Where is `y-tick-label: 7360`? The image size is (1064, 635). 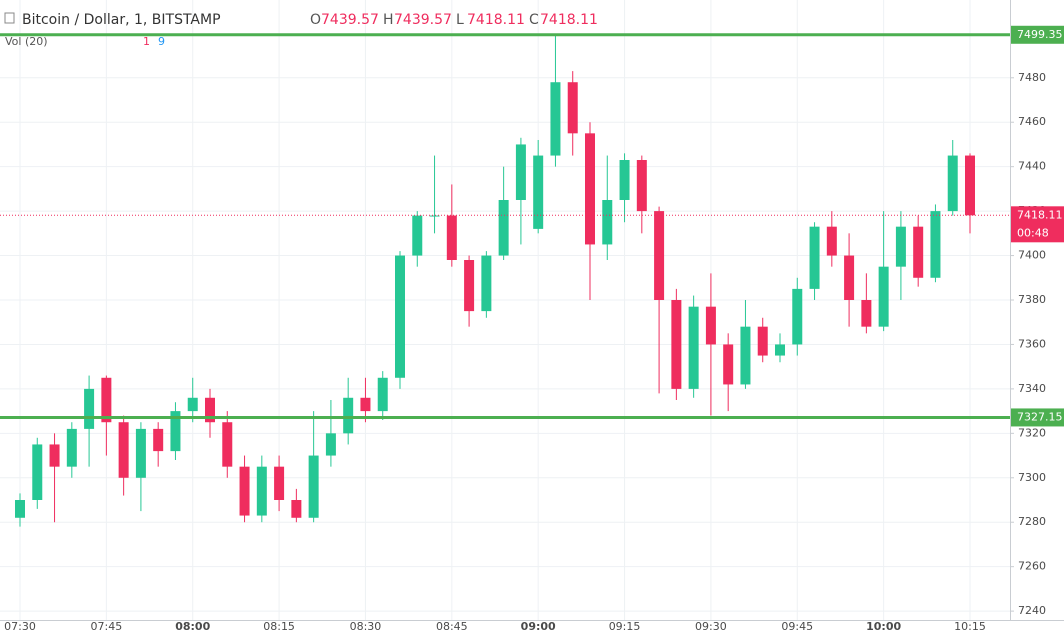 y-tick-label: 7360 is located at coordinates (1032, 343).